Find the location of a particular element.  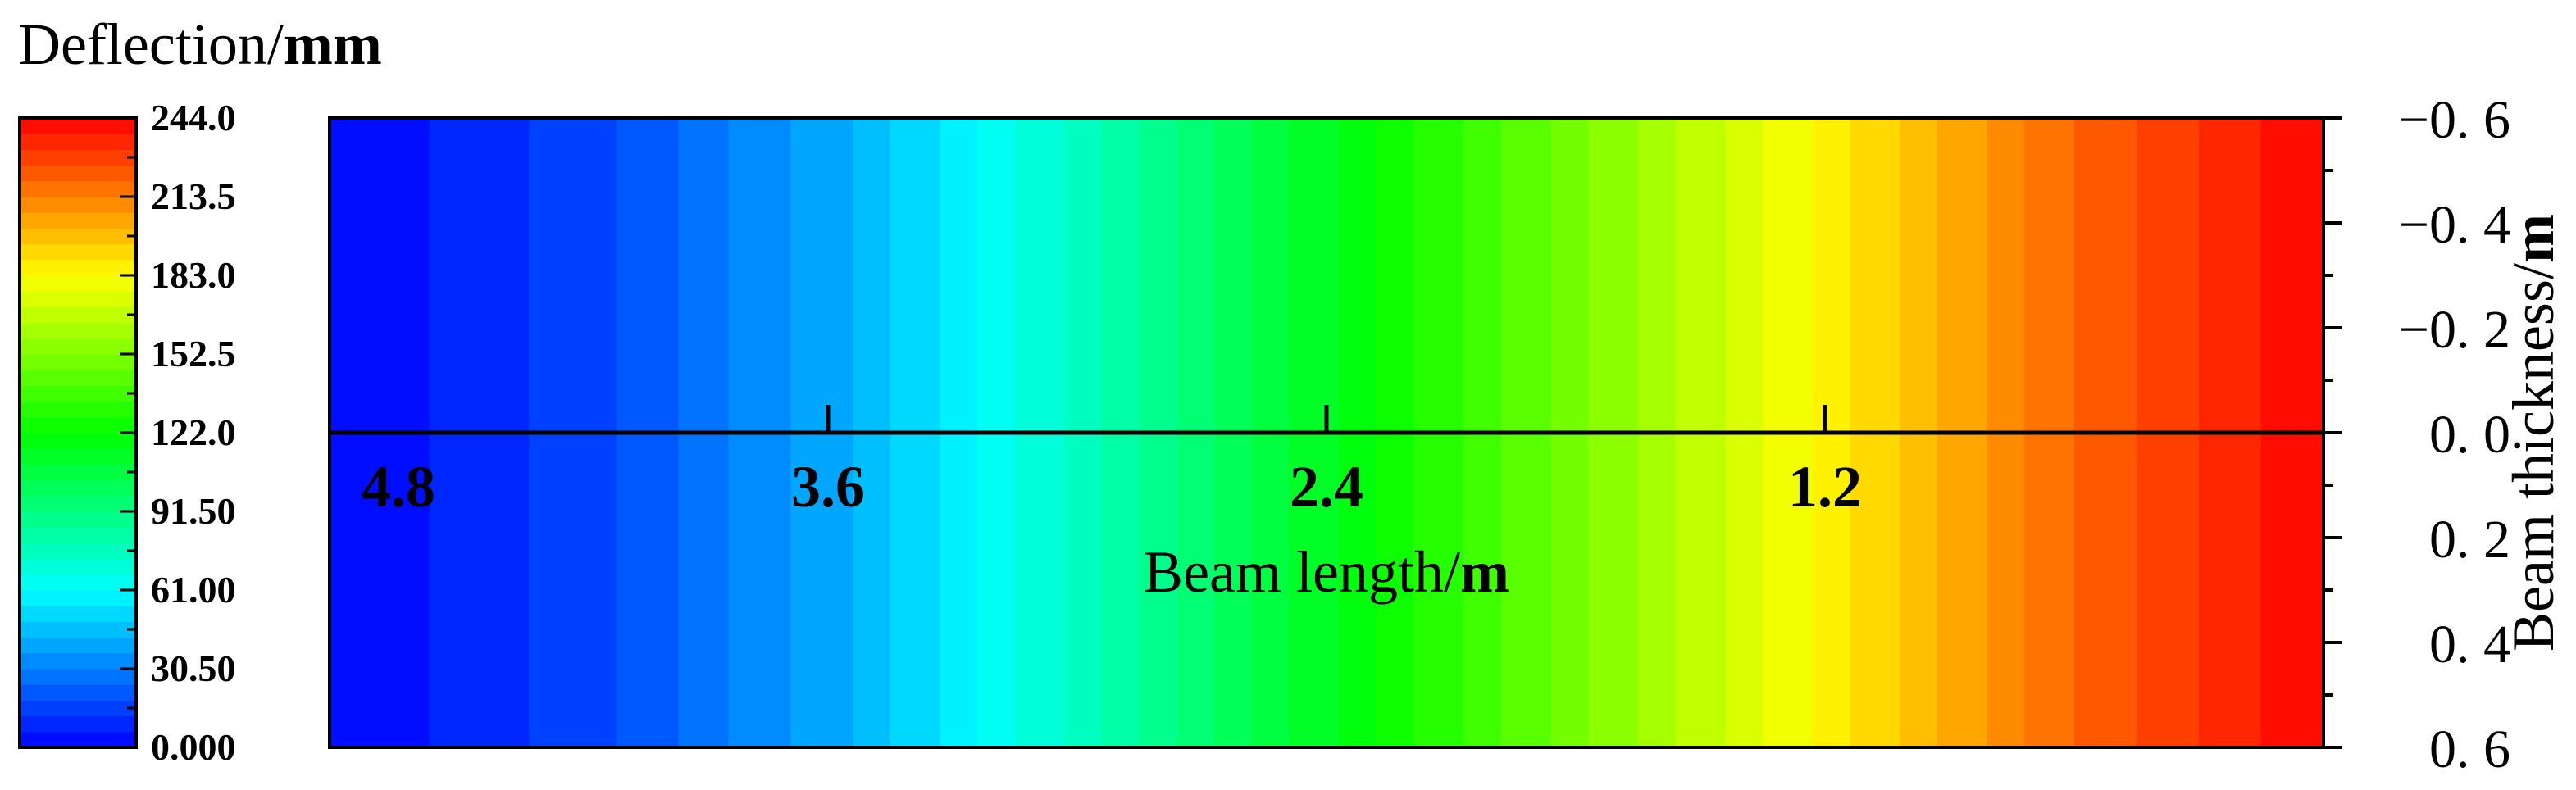

y-axis-tick-labels: −0. 6 −0. 4 −0. 2 0. 0 0. 2 0. 4 0. 6 is located at coordinates (2454, 434).